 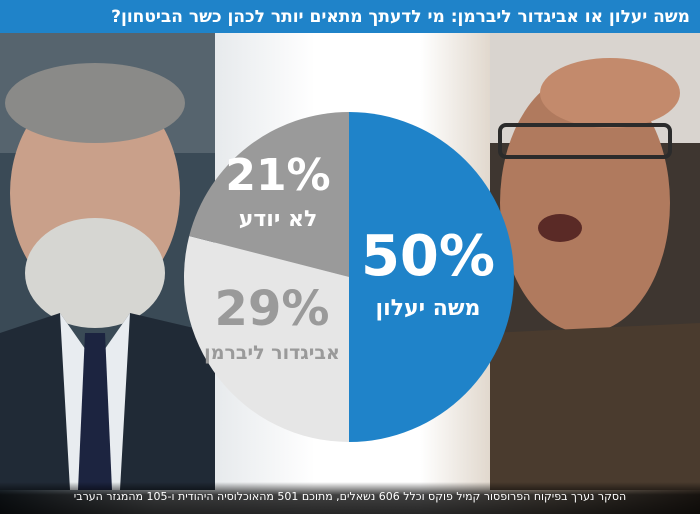 What do you see at coordinates (272, 353) in the screenshot?
I see `slice-category-label: אביגדור ליברמן` at bounding box center [272, 353].